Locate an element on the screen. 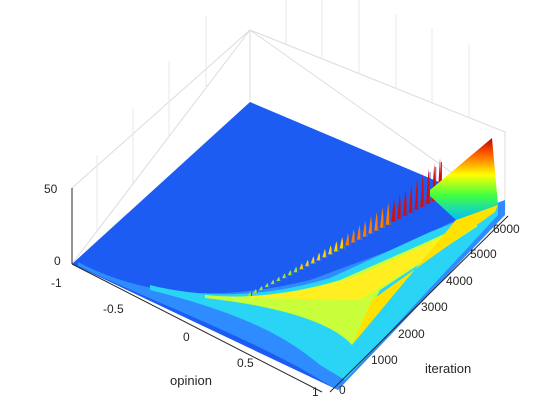  x-ticks: -1 -0.5 0 0.5 1 is located at coordinates (185, 337).